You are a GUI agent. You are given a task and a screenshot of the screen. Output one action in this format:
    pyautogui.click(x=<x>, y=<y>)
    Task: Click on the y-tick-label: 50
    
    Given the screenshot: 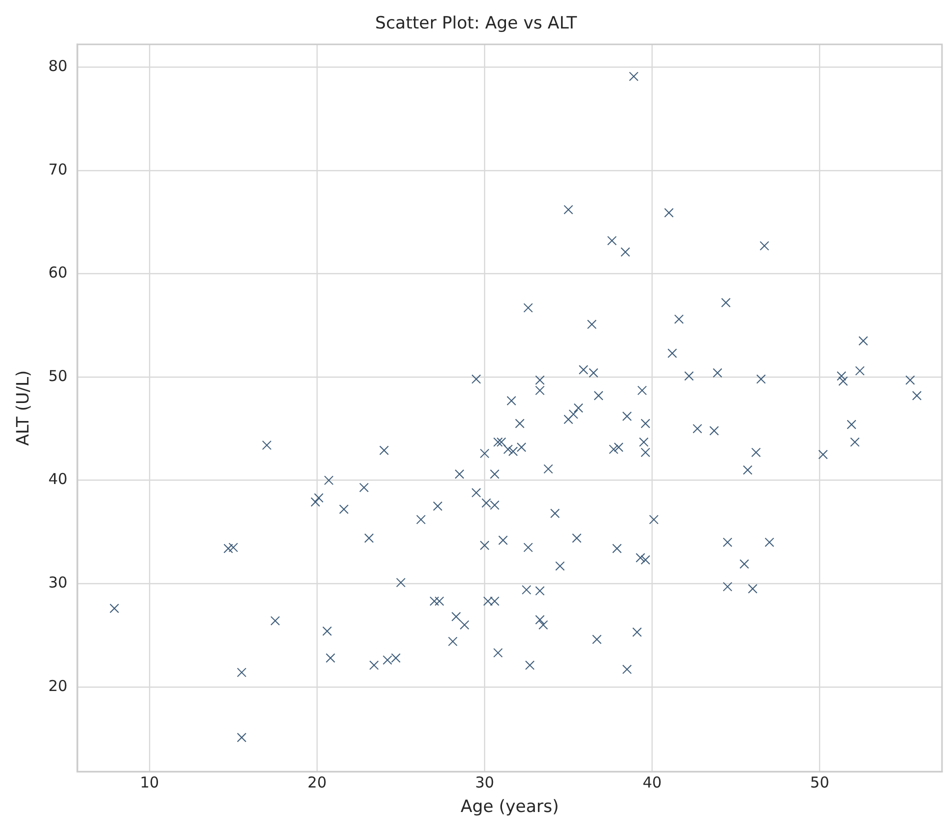 What is the action you would take?
    pyautogui.click(x=58, y=375)
    